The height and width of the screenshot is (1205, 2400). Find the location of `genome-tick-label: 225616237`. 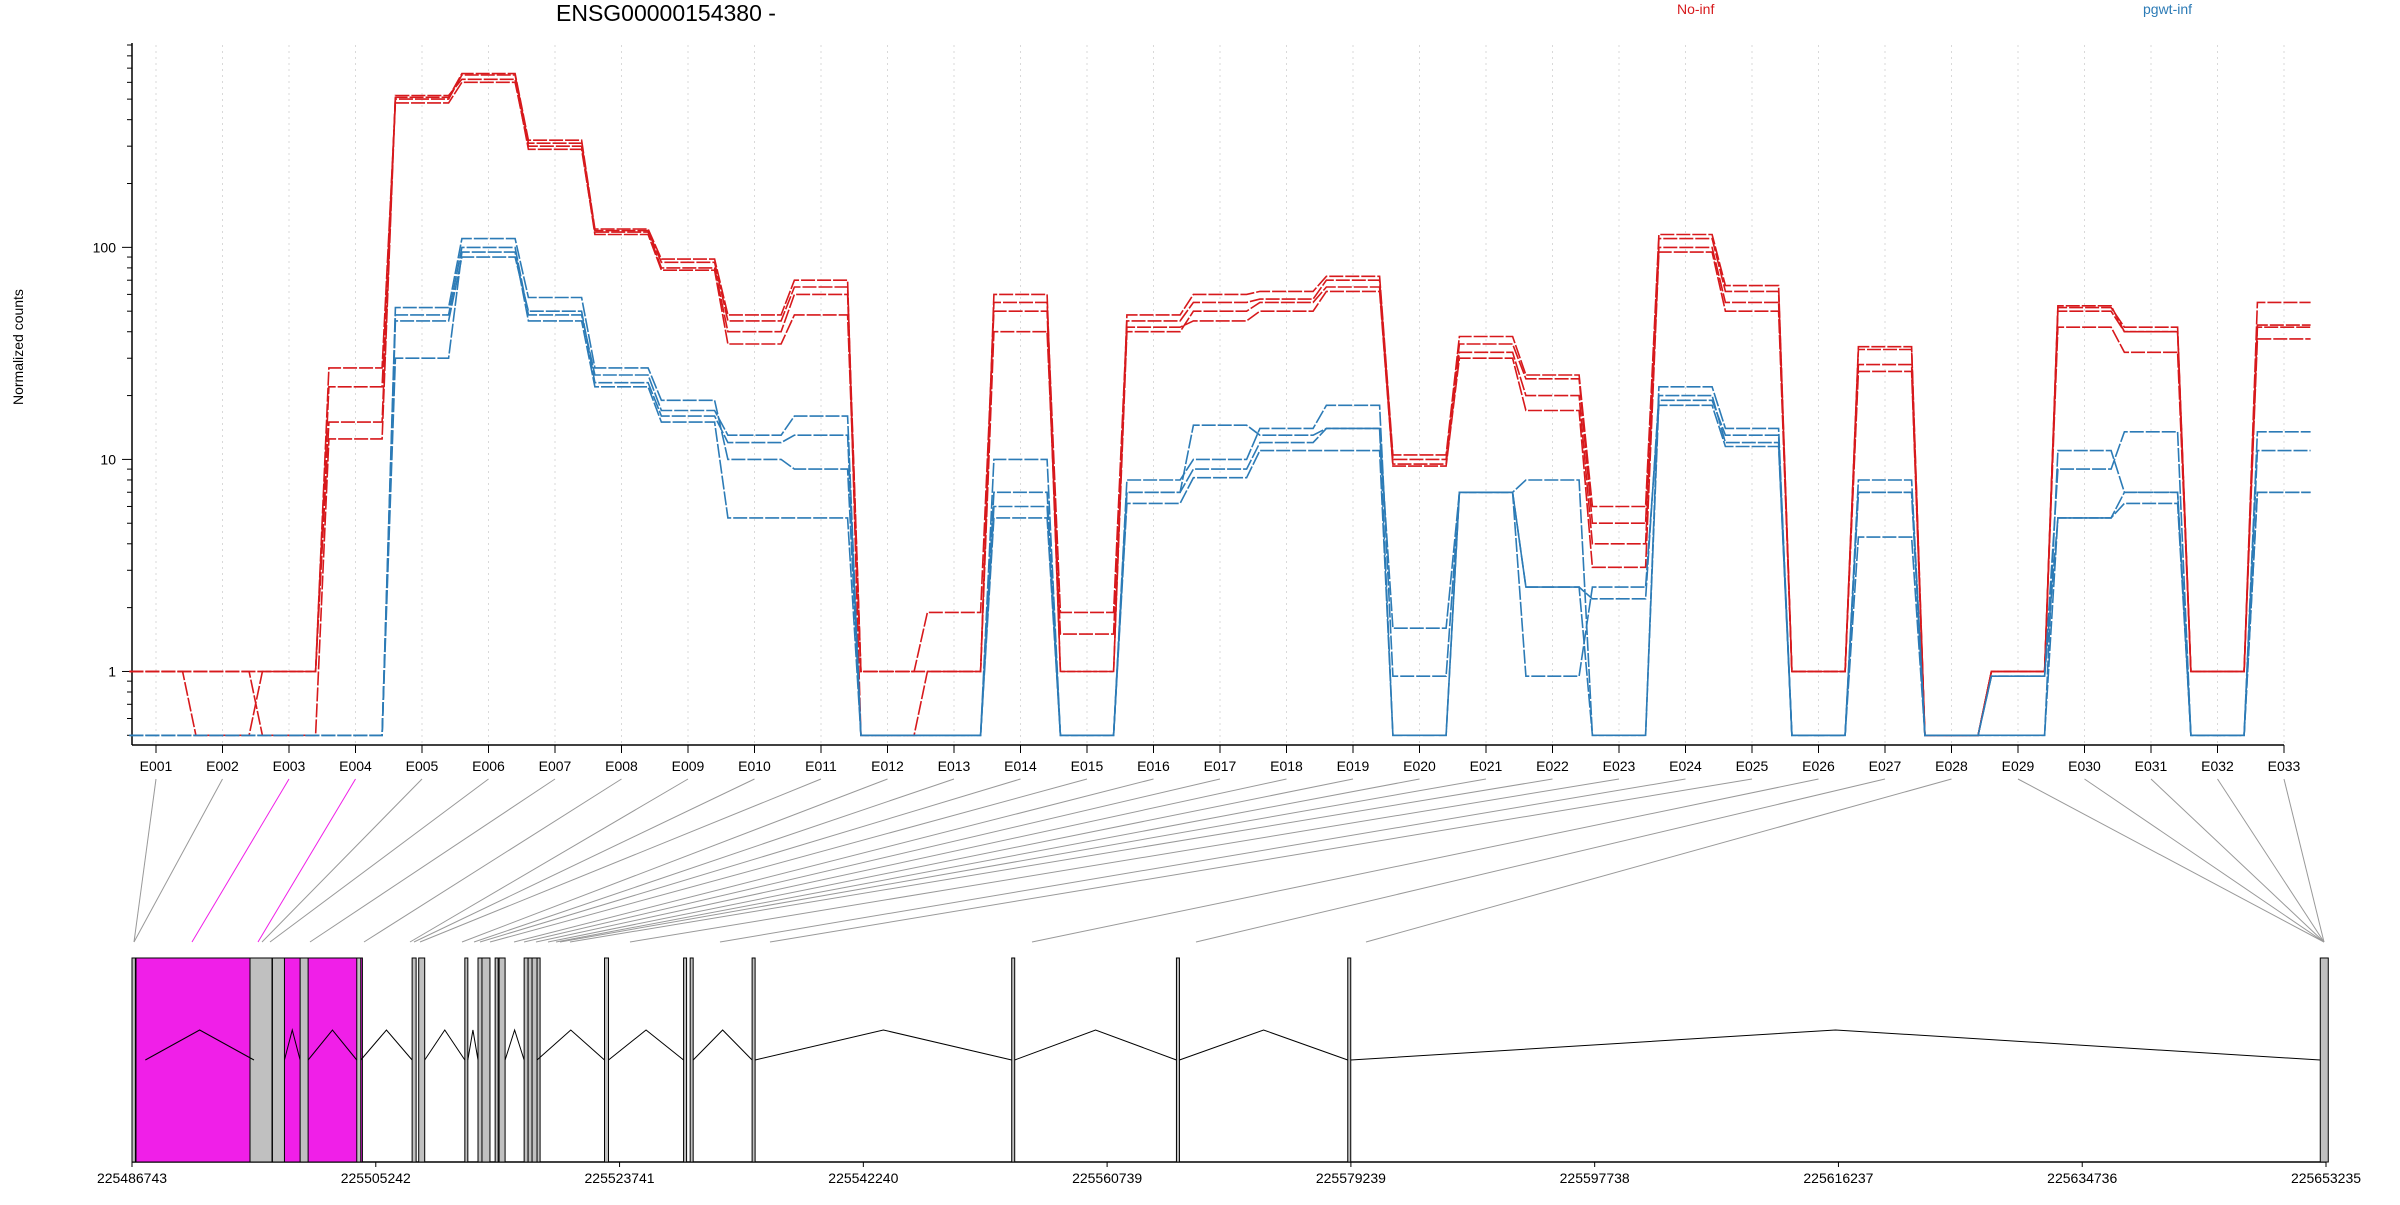

genome-tick-label: 225616237 is located at coordinates (1838, 1178).